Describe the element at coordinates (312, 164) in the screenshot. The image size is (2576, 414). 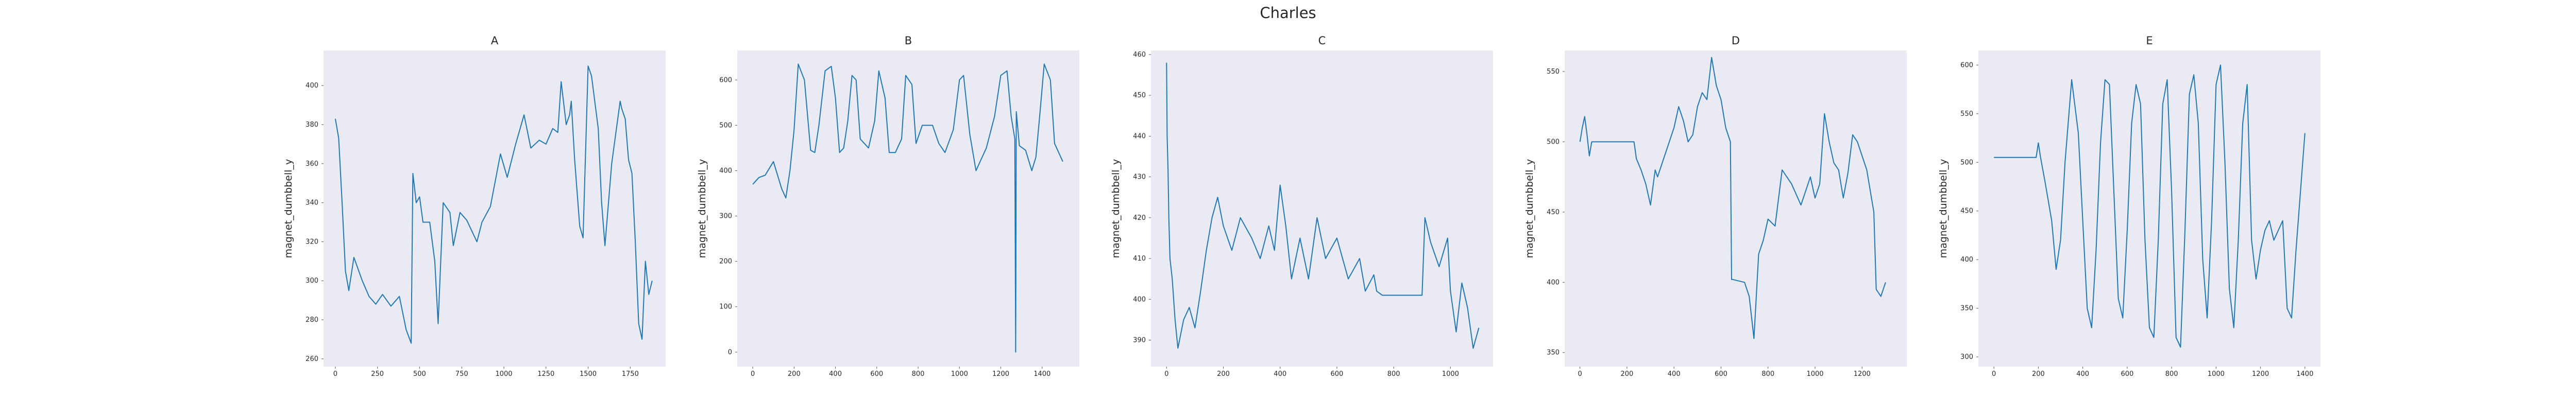
I see `y-tick-label: 360` at that location.